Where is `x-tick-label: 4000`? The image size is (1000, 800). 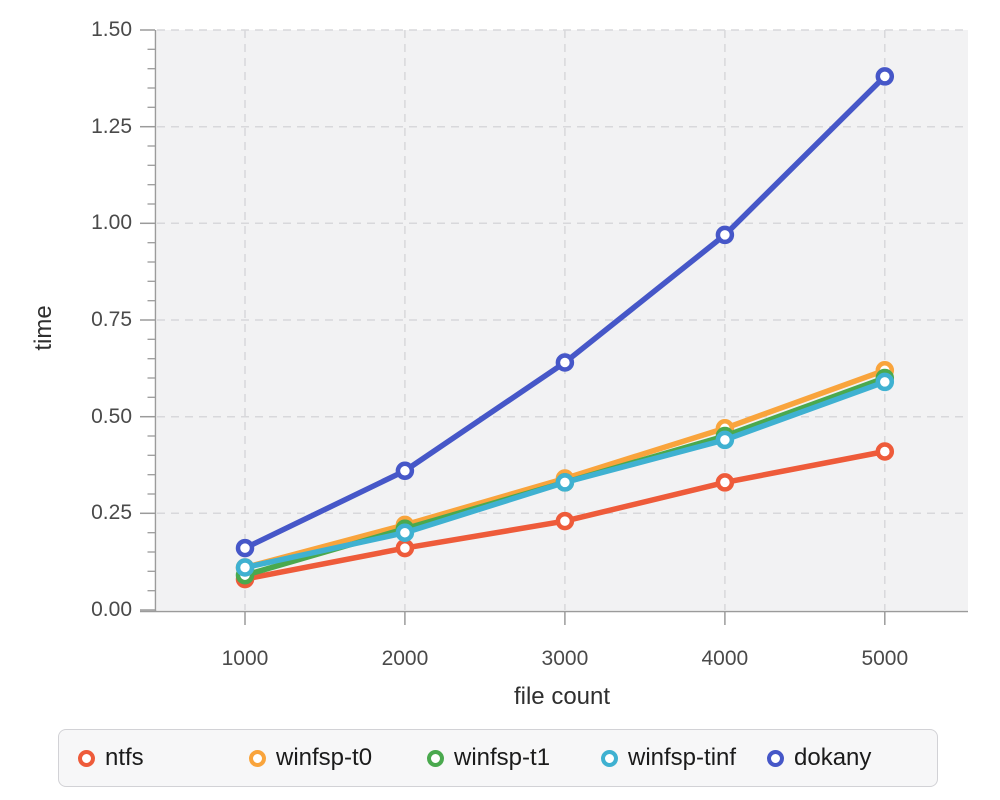
x-tick-label: 4000 is located at coordinates (725, 658).